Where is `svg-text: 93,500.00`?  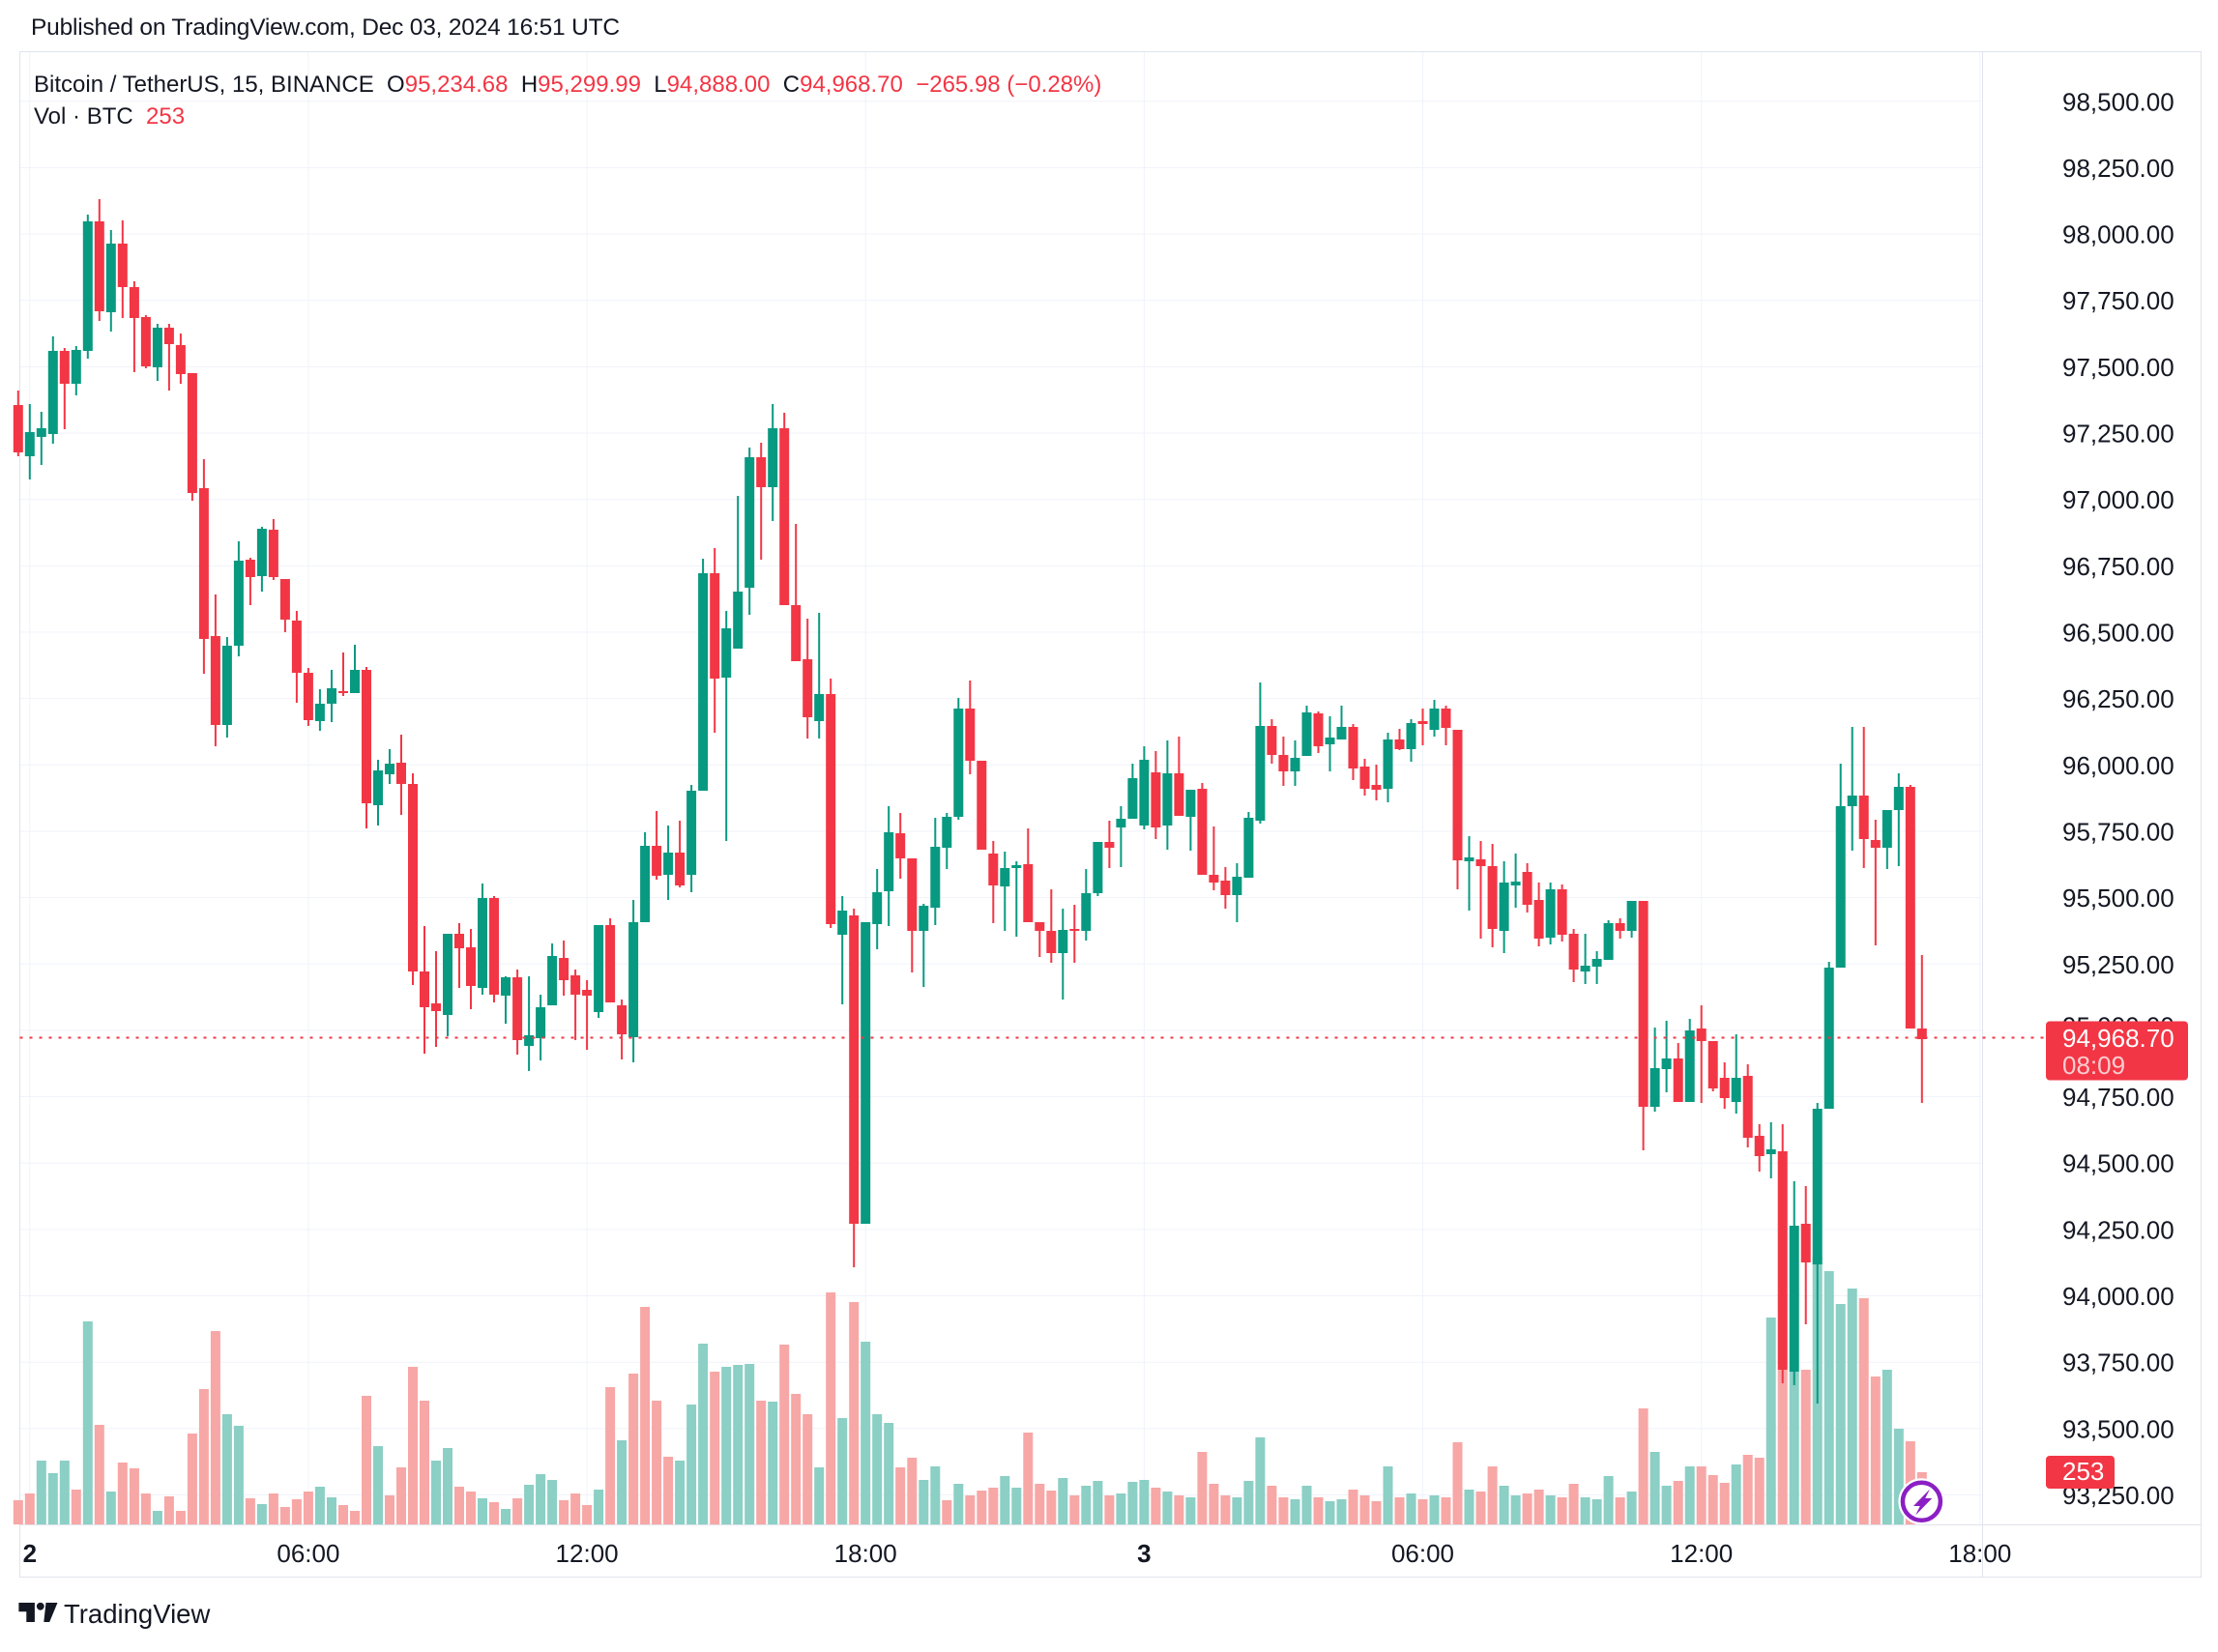
svg-text: 93,500.00 is located at coordinates (2118, 1428).